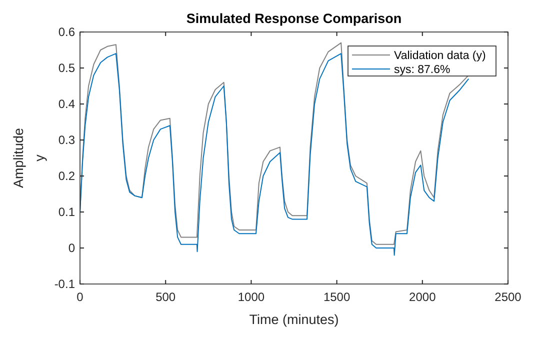 This screenshot has width=560, height=337. What do you see at coordinates (422, 297) in the screenshot?
I see `x-tick-label: 2000` at bounding box center [422, 297].